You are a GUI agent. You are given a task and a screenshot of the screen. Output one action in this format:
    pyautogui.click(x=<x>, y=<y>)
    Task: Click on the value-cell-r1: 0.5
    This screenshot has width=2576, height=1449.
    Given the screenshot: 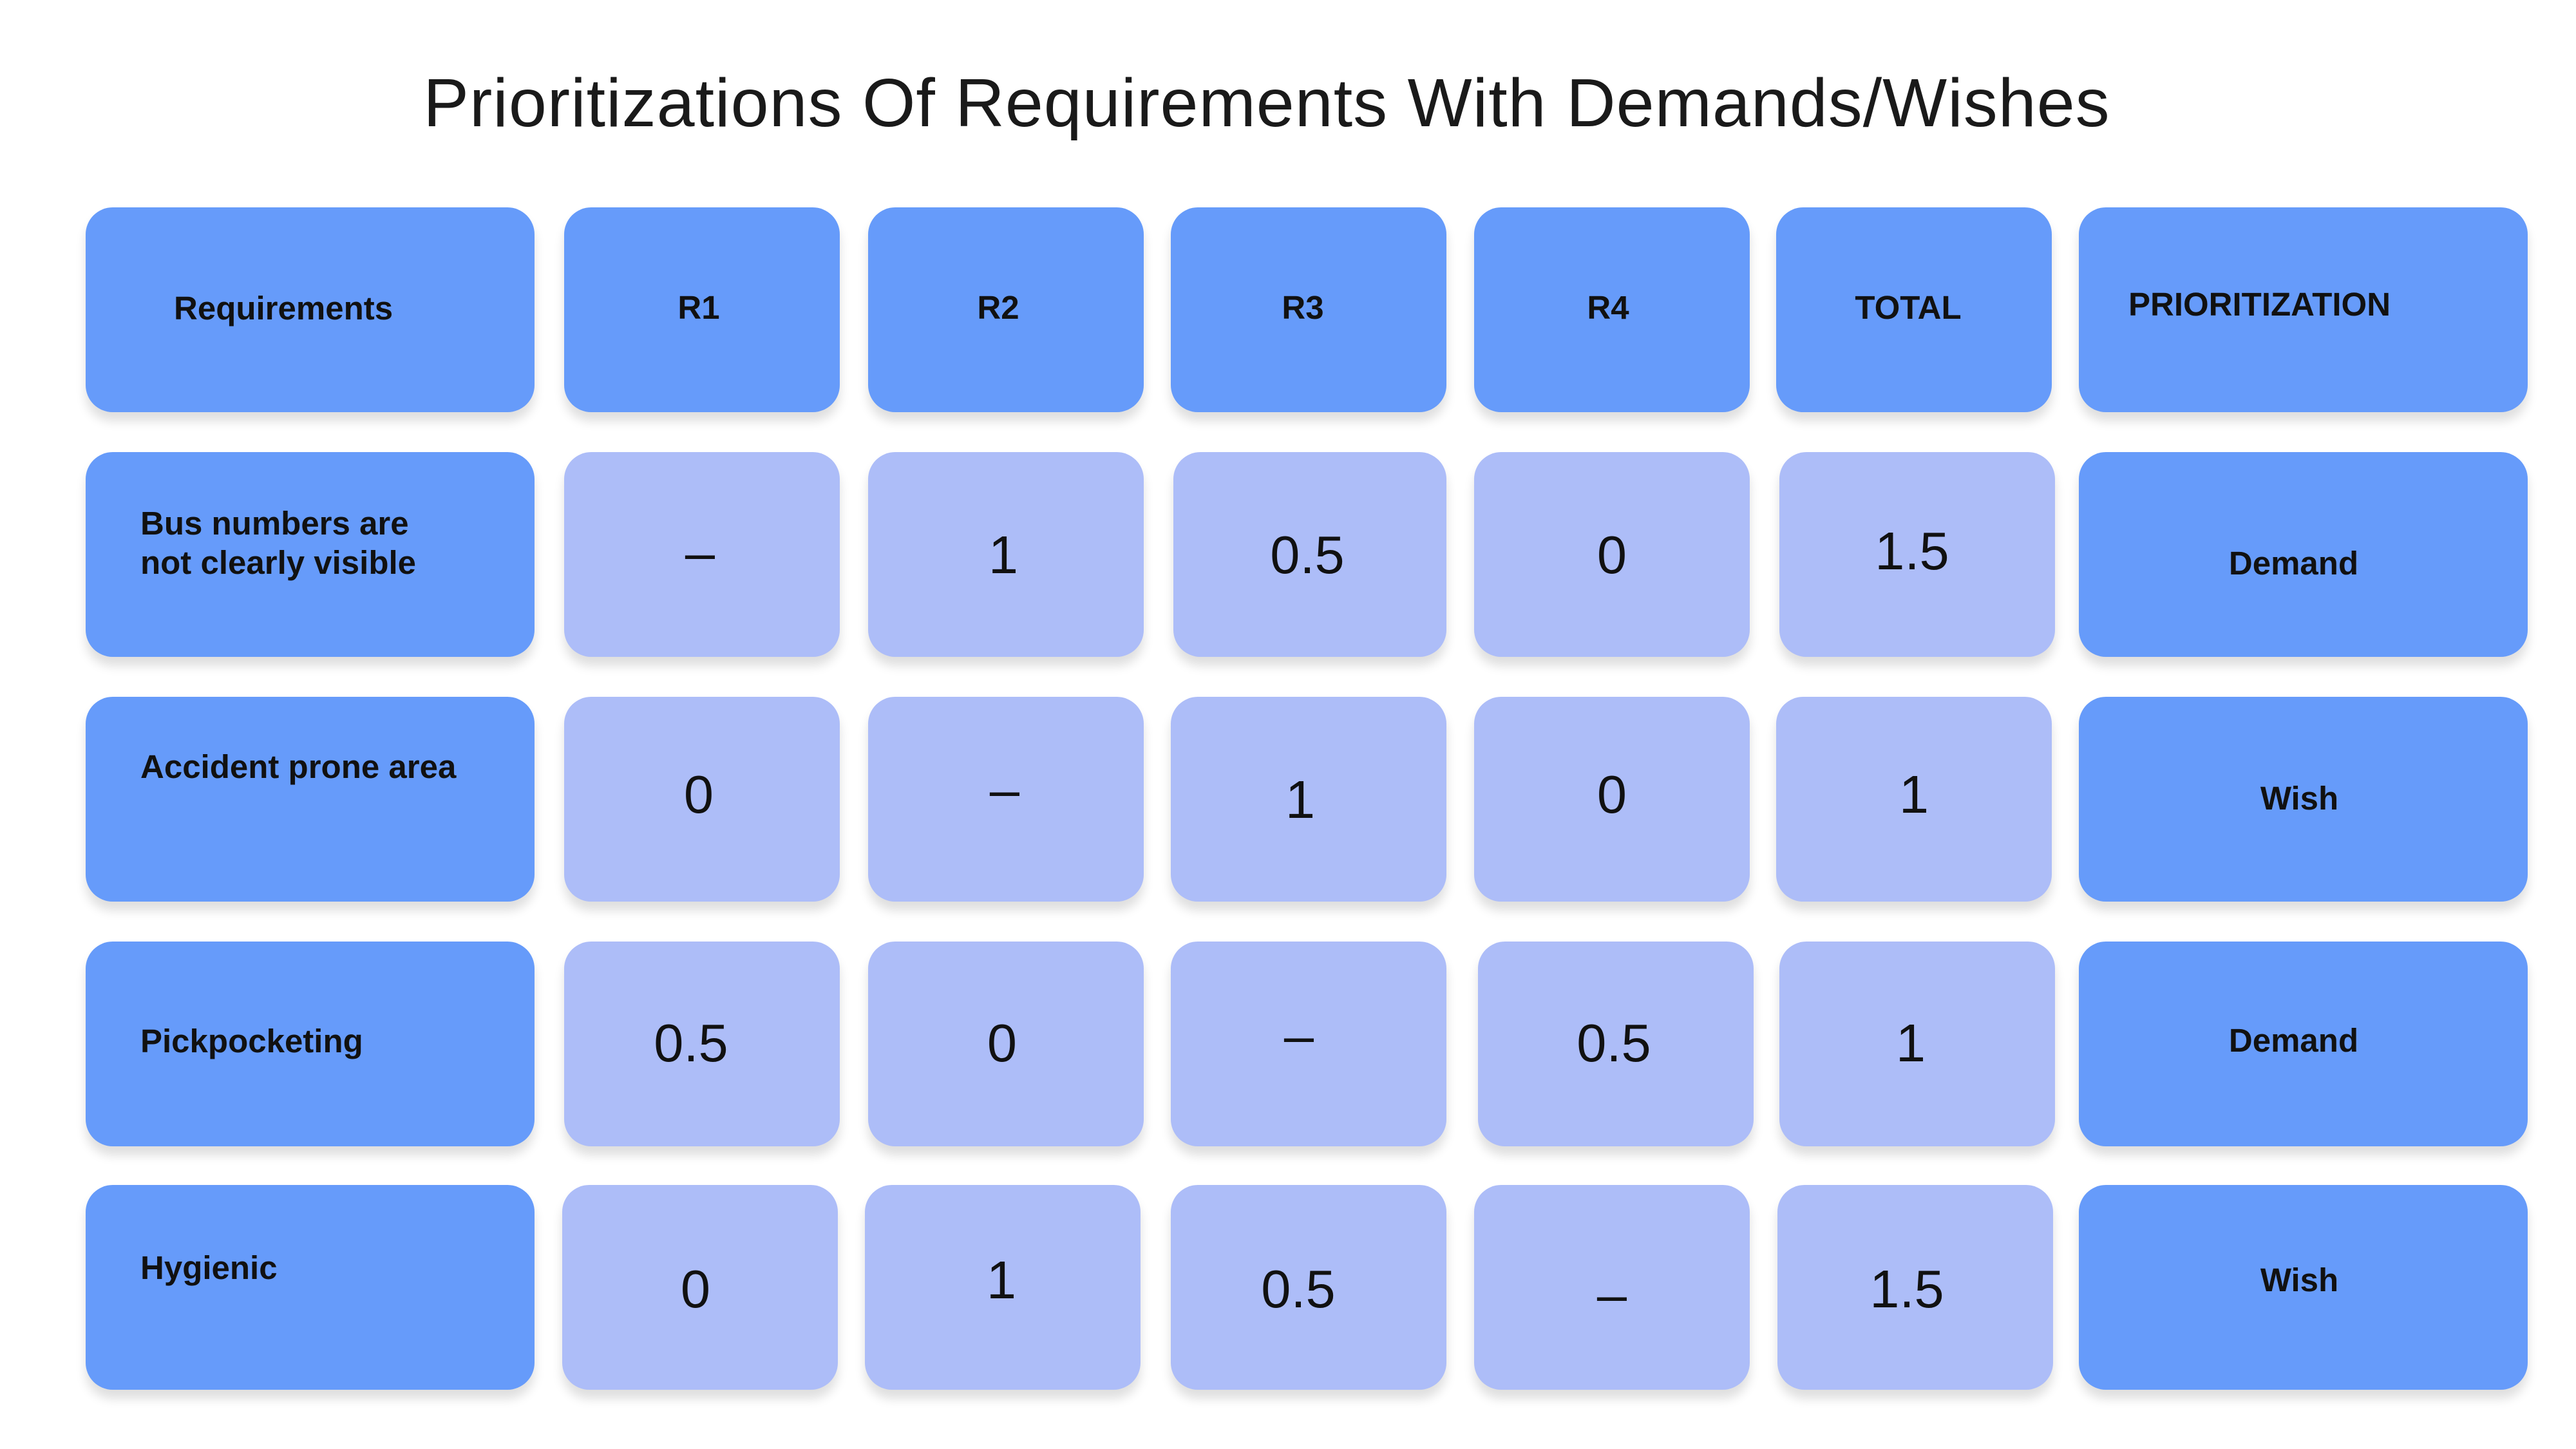 What is the action you would take?
    pyautogui.click(x=702, y=1044)
    